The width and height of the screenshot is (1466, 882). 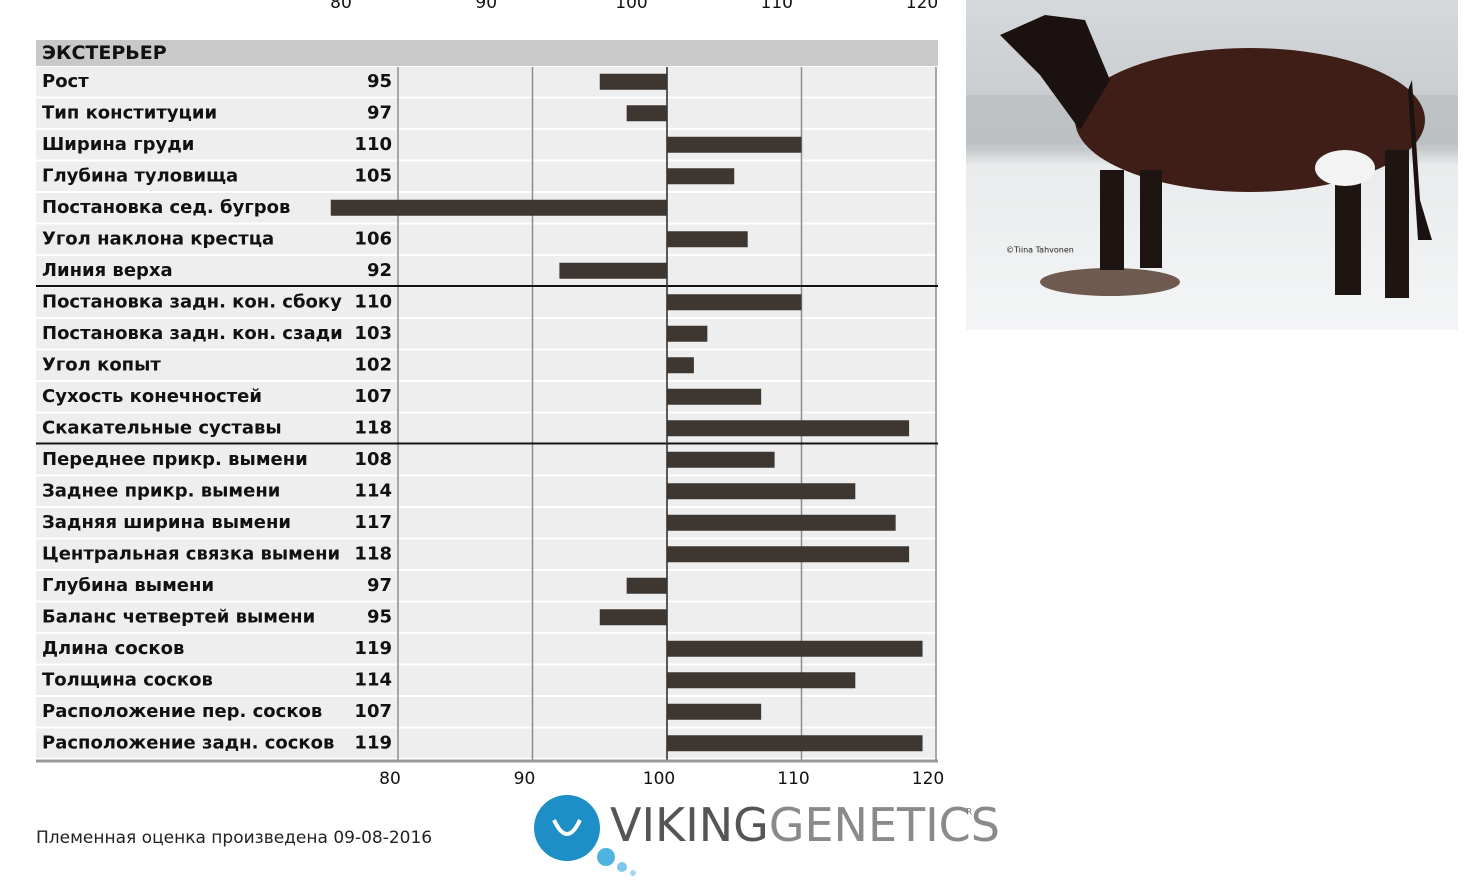 What do you see at coordinates (192, 333) in the screenshot?
I see `row-label: Постановка задн. кон. сзади` at bounding box center [192, 333].